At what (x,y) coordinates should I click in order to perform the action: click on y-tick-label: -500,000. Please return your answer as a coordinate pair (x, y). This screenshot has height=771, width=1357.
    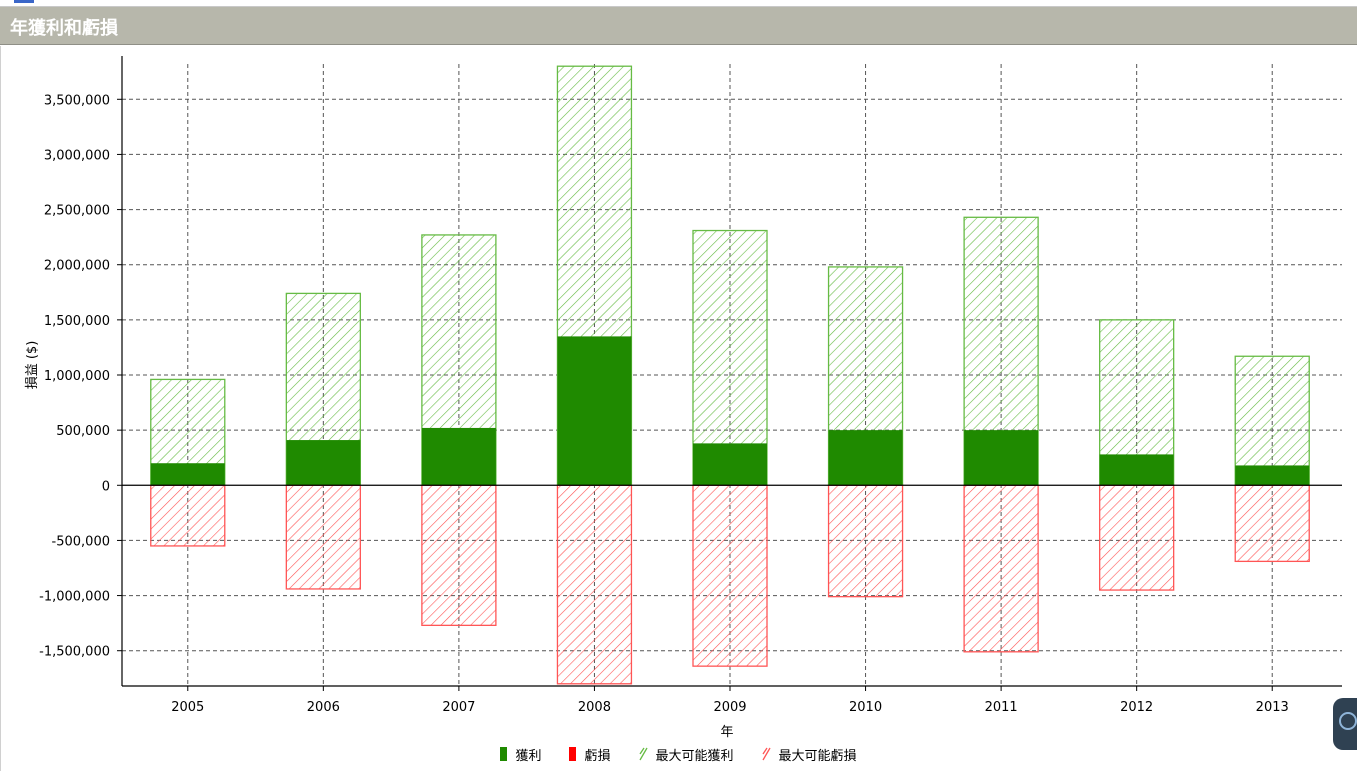
    Looking at the image, I should click on (81, 541).